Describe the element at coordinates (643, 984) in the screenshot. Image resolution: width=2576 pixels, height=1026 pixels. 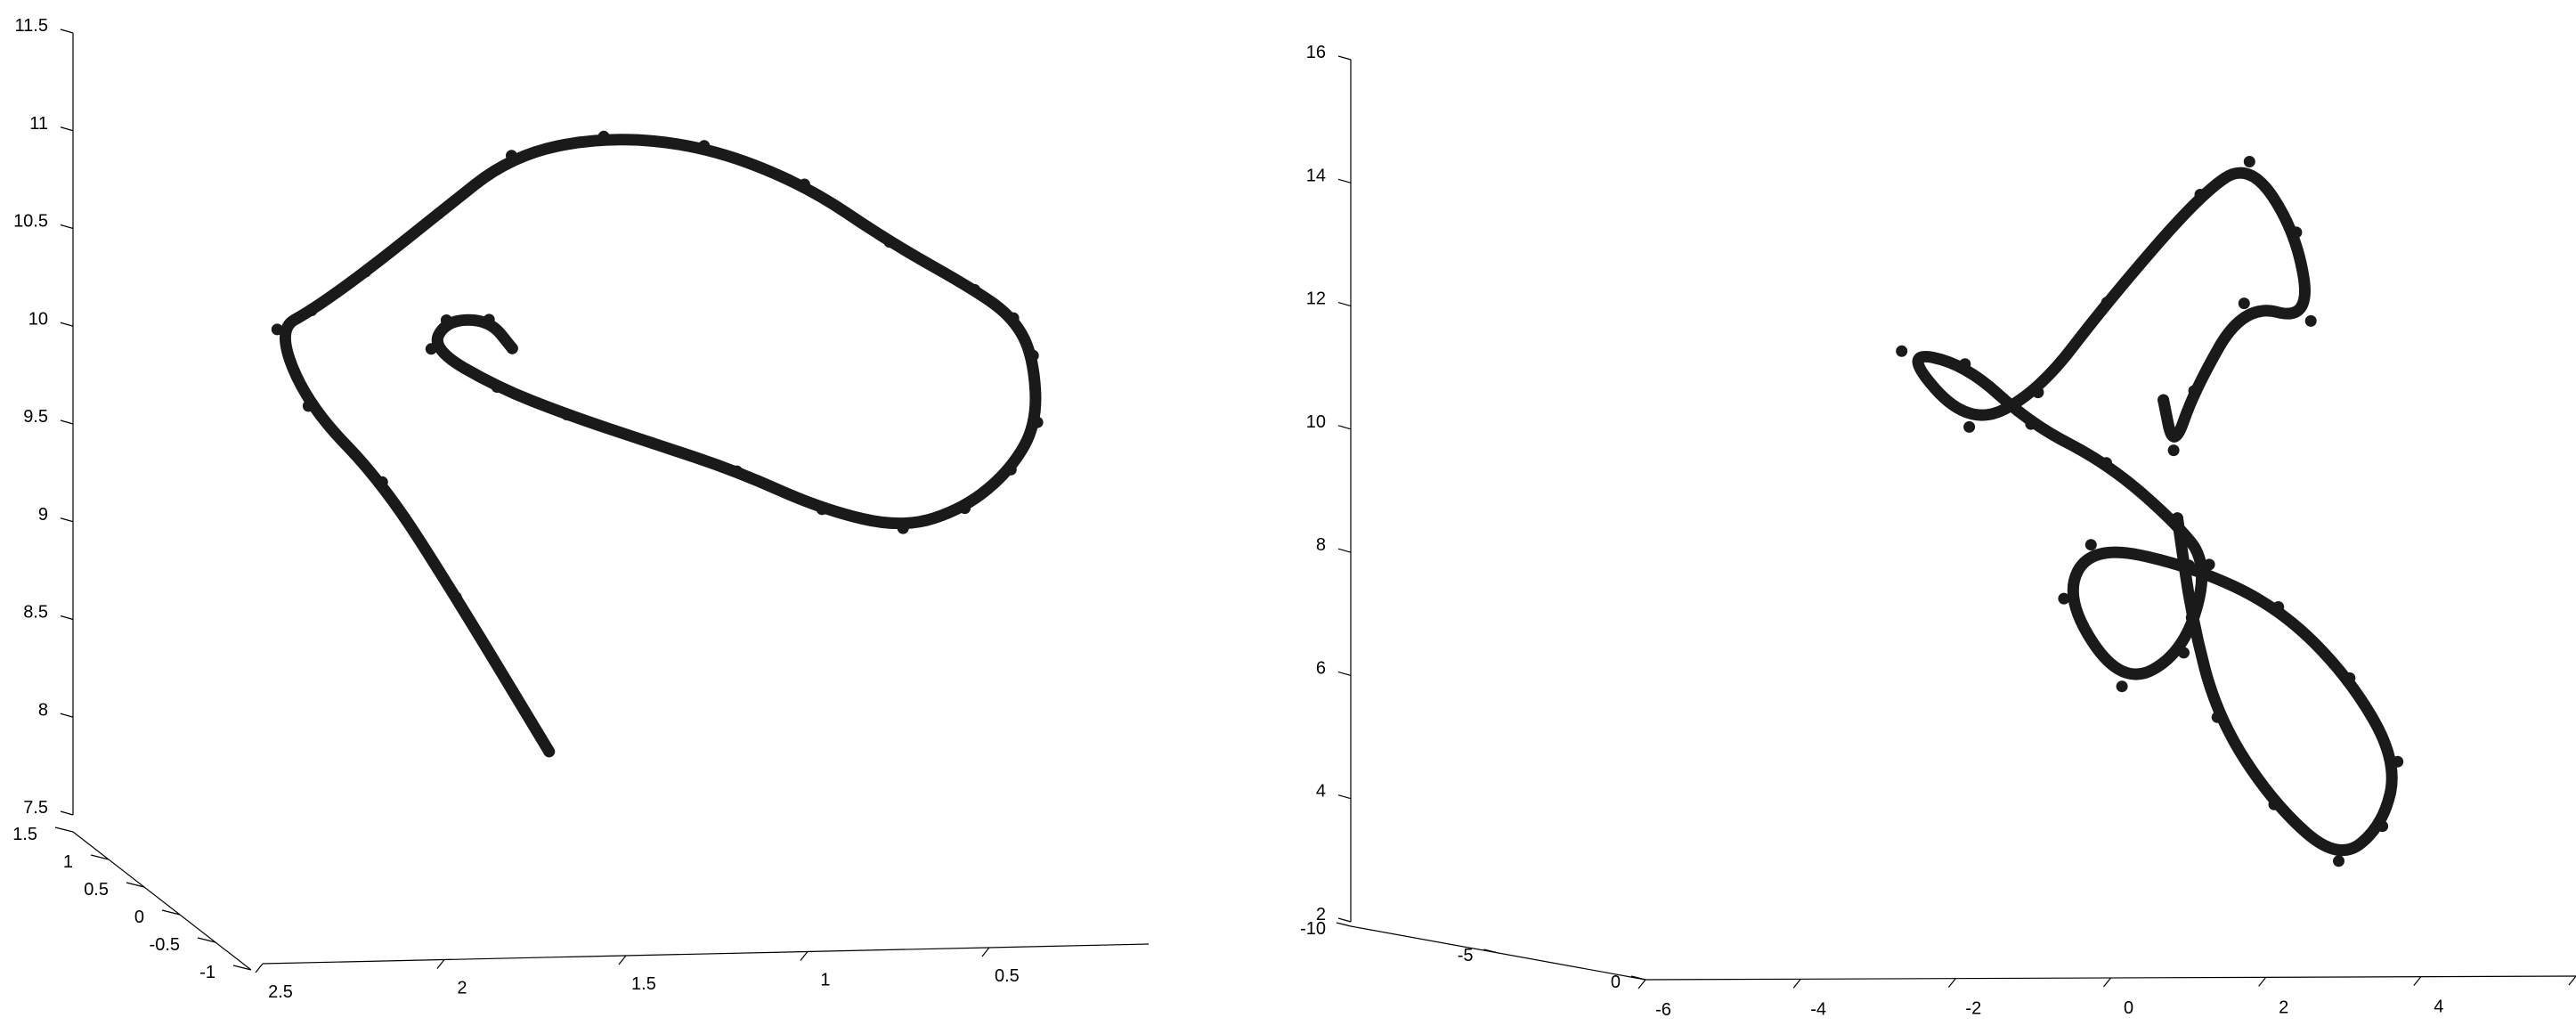
I see `x-tick-label: 1.5` at that location.